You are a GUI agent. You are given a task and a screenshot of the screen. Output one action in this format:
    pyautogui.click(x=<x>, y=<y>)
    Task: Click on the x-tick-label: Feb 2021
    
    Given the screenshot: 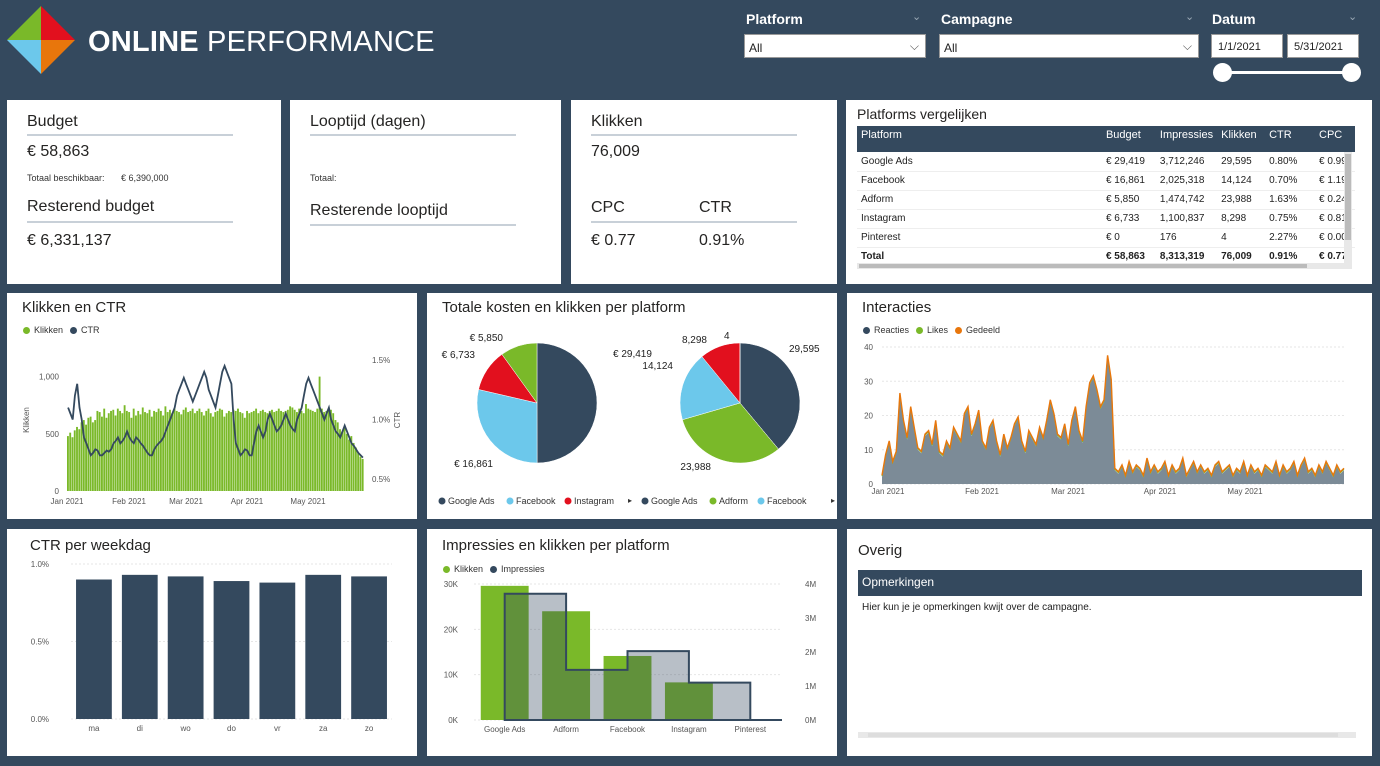 What is the action you would take?
    pyautogui.click(x=982, y=491)
    